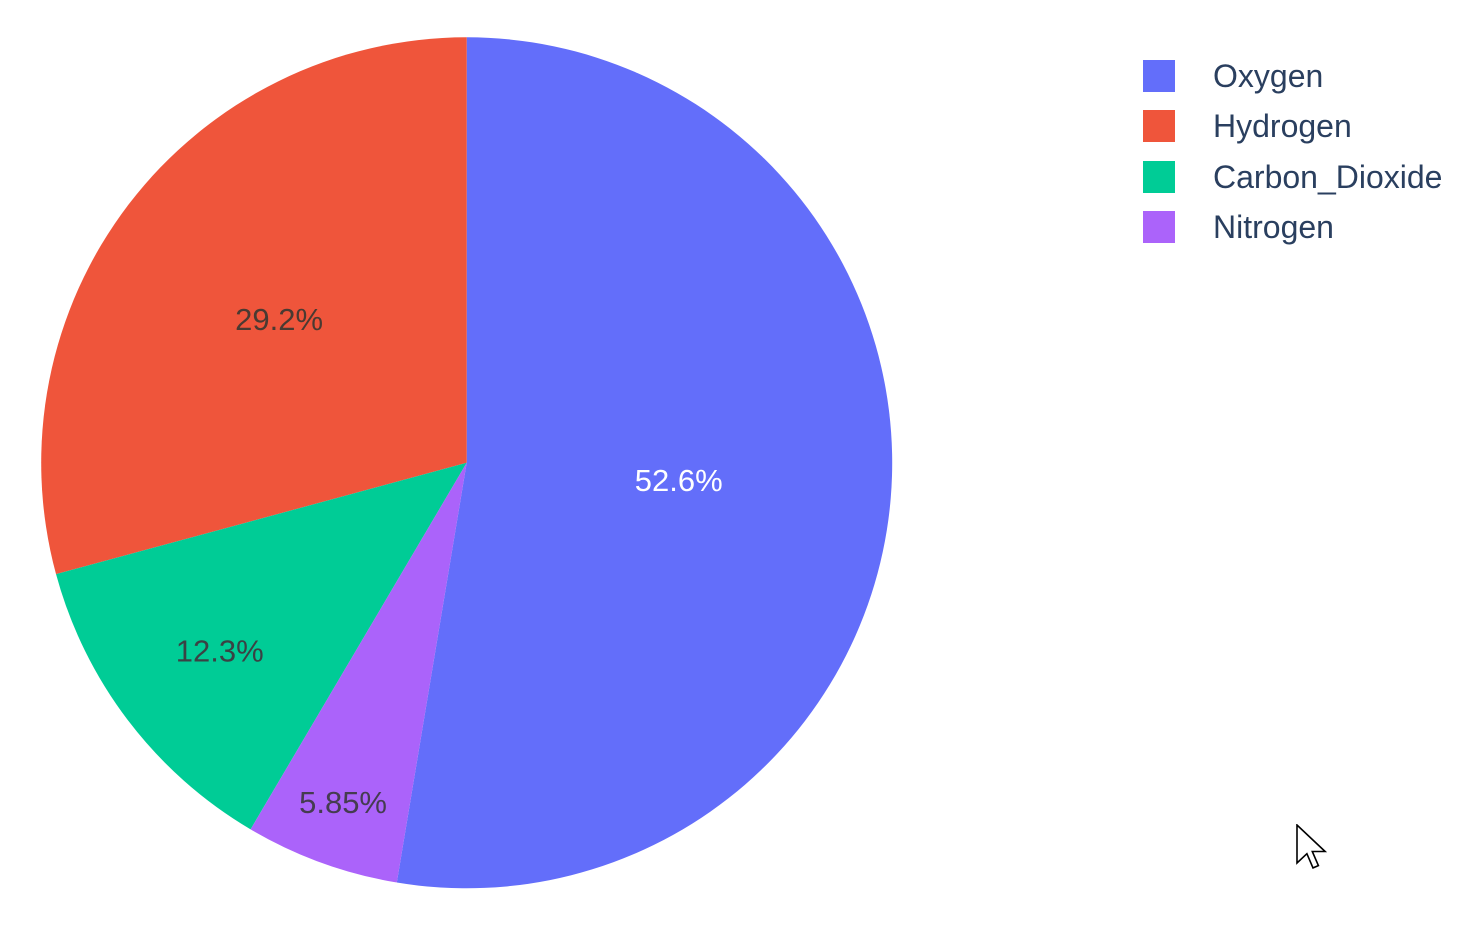 The image size is (1472, 925). I want to click on legend-item-carbon_dioxide: Carbon_Dioxide, so click(1292, 177).